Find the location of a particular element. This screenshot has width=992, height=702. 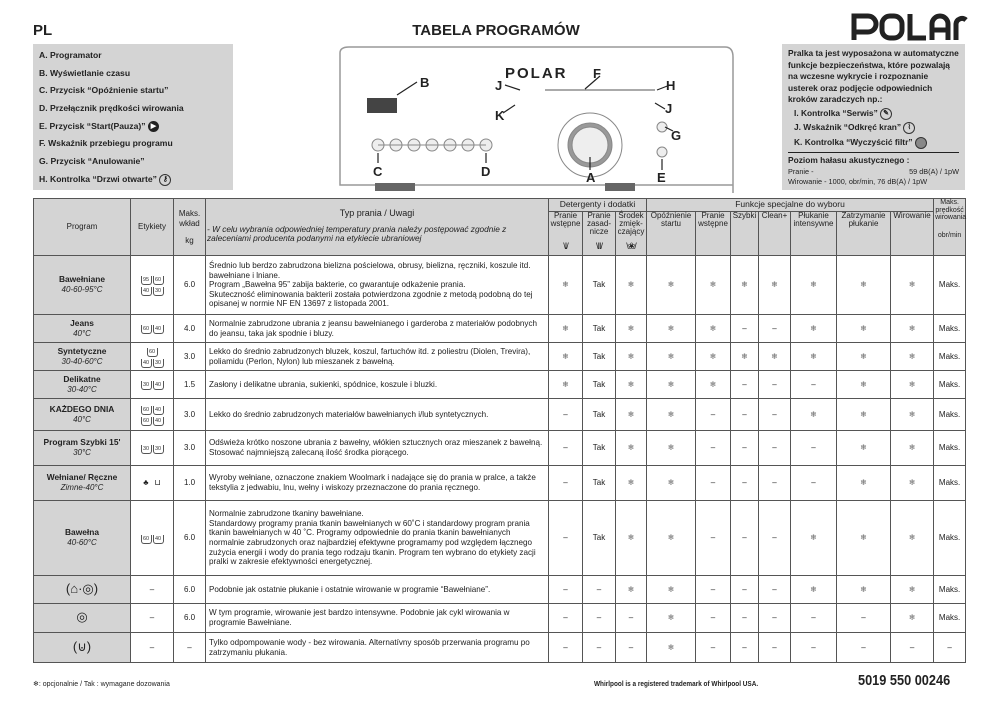

label-h: H is located at coordinates (670, 85).